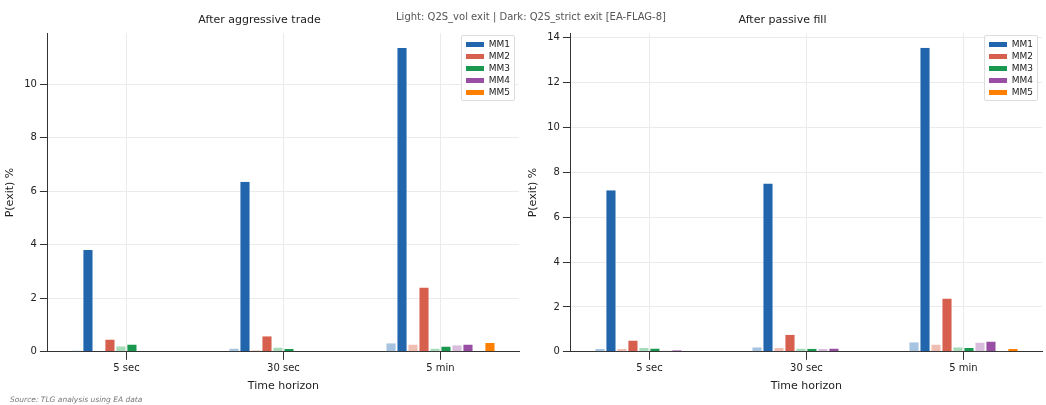  Describe the element at coordinates (553, 82) in the screenshot. I see `y-tick-label: 12` at that location.